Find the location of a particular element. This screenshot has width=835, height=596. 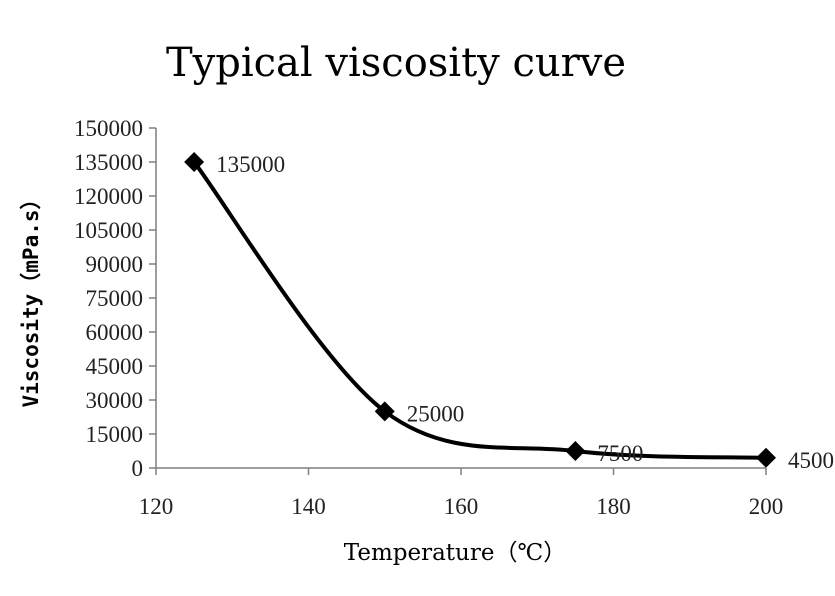

y-tick-label: 60000 is located at coordinates (115, 332).